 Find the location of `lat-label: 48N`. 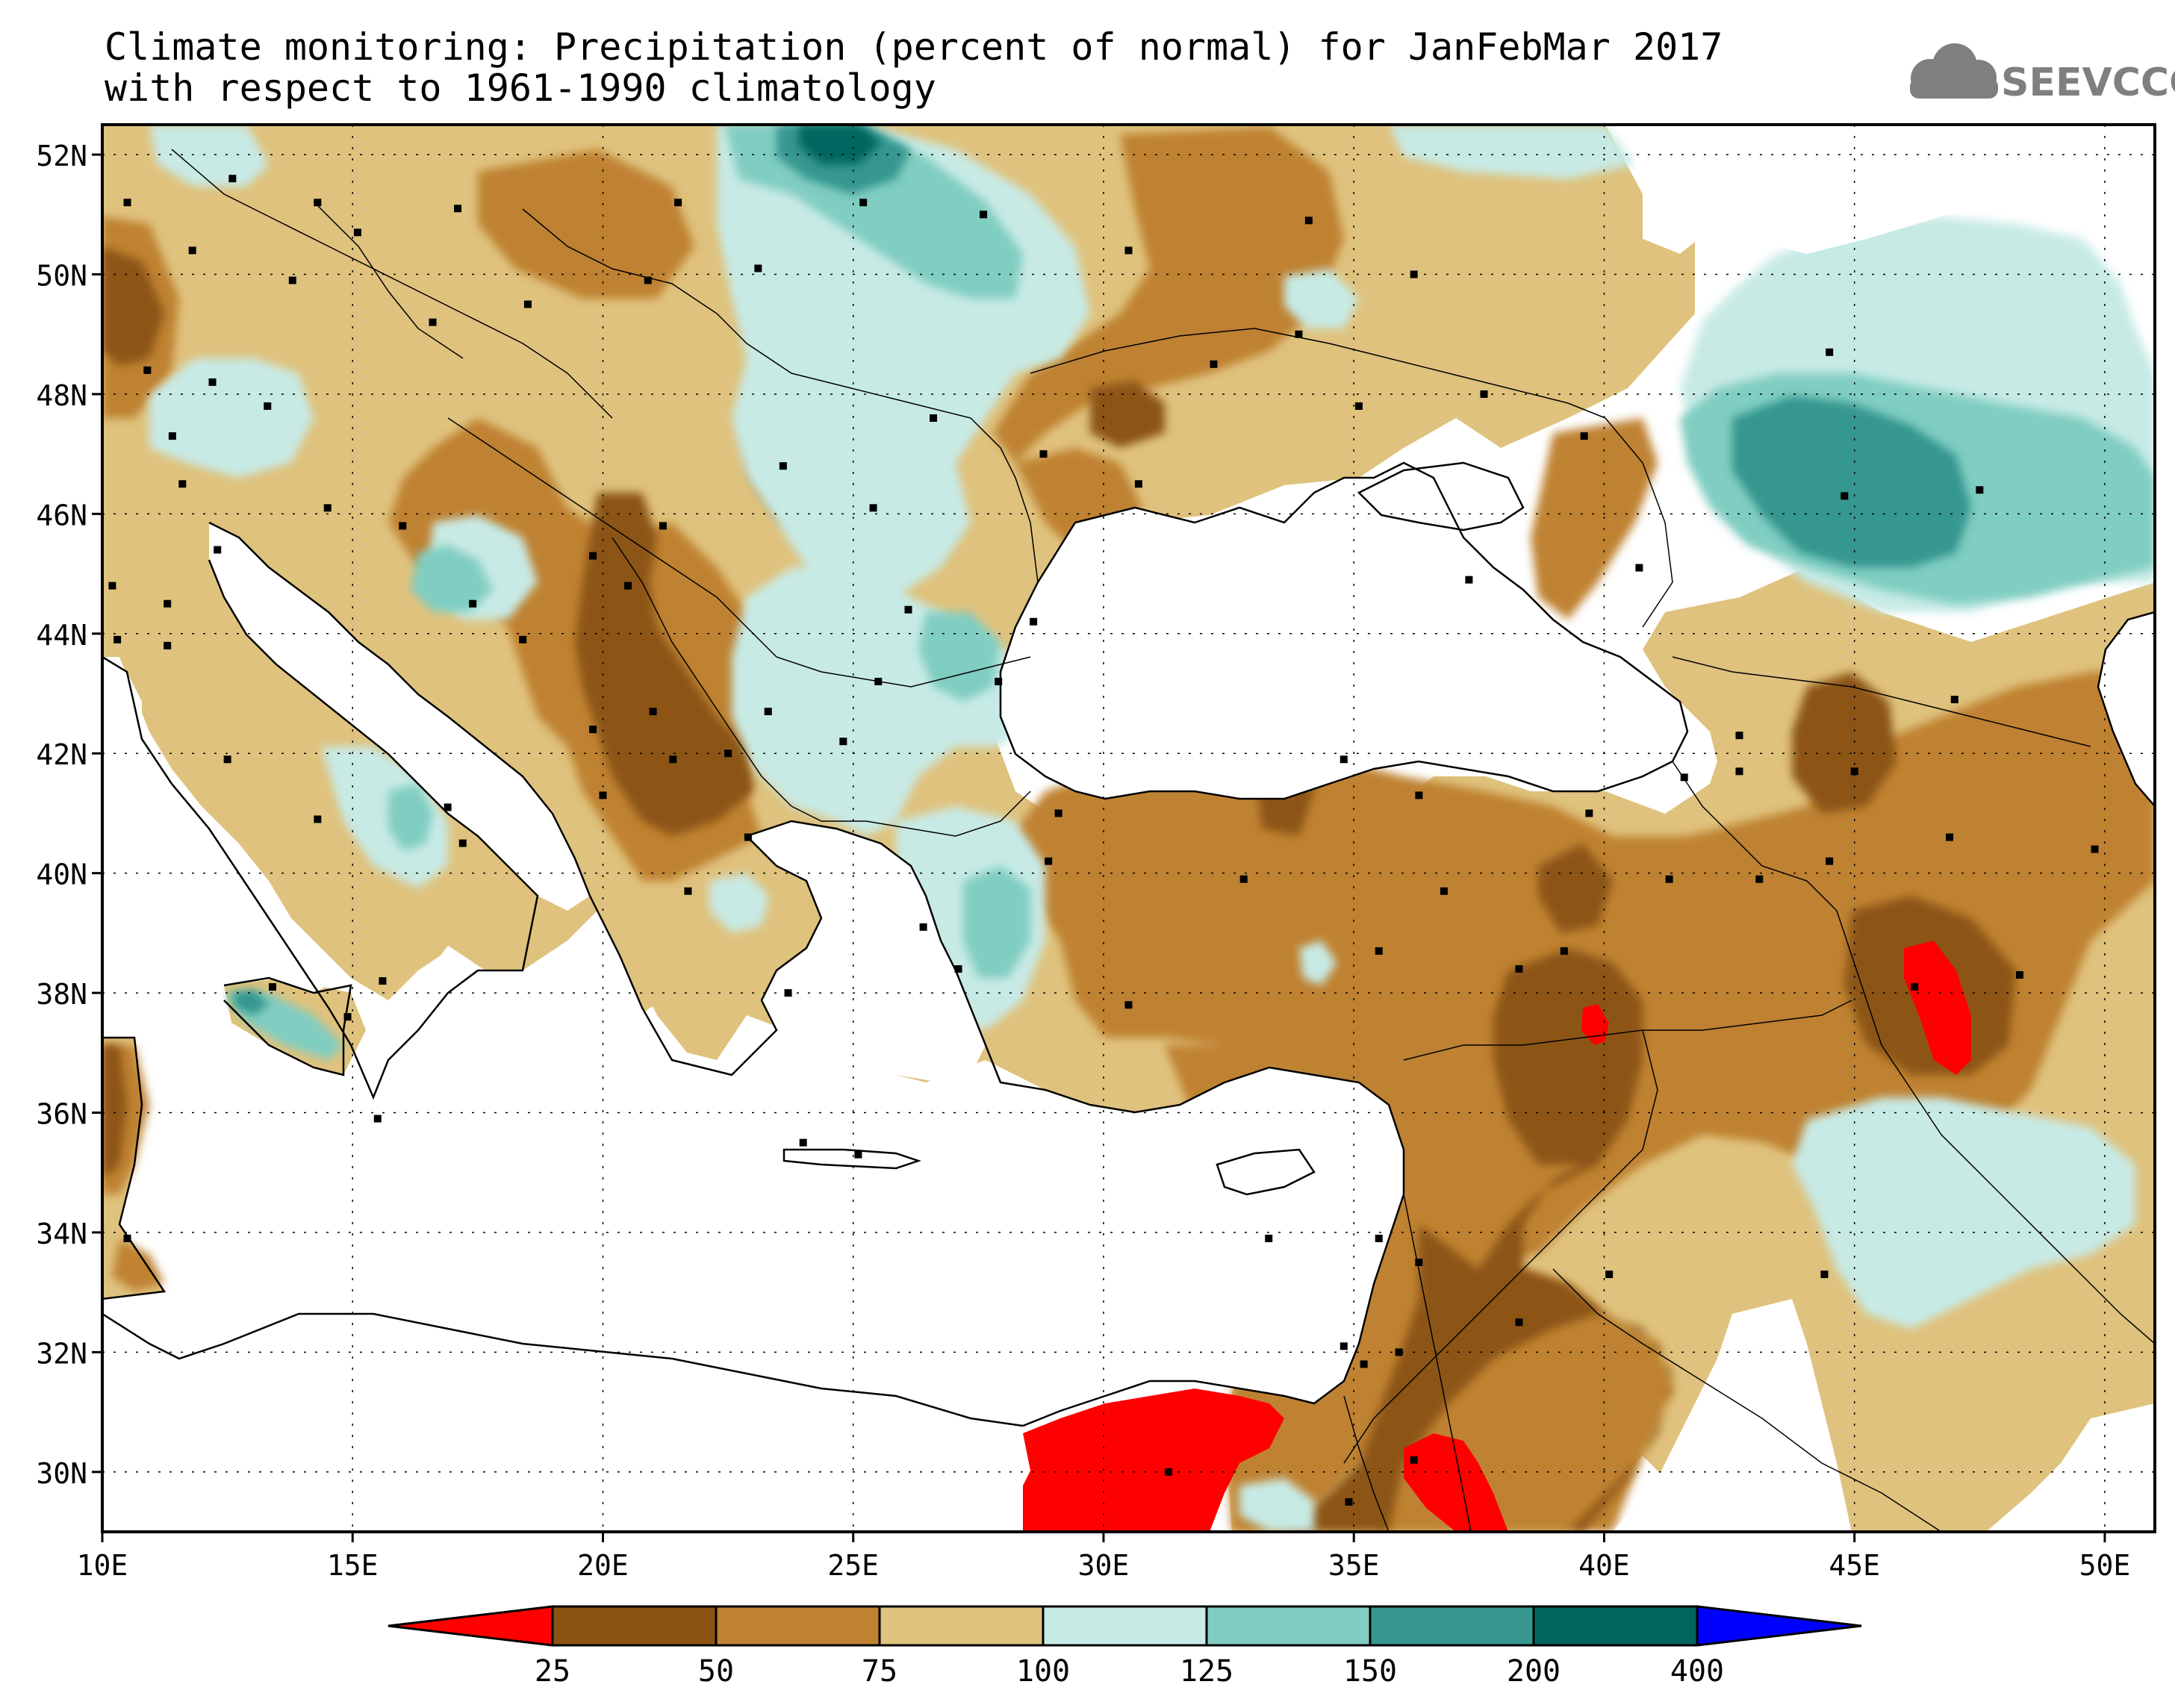

lat-label: 48N is located at coordinates (61, 395).